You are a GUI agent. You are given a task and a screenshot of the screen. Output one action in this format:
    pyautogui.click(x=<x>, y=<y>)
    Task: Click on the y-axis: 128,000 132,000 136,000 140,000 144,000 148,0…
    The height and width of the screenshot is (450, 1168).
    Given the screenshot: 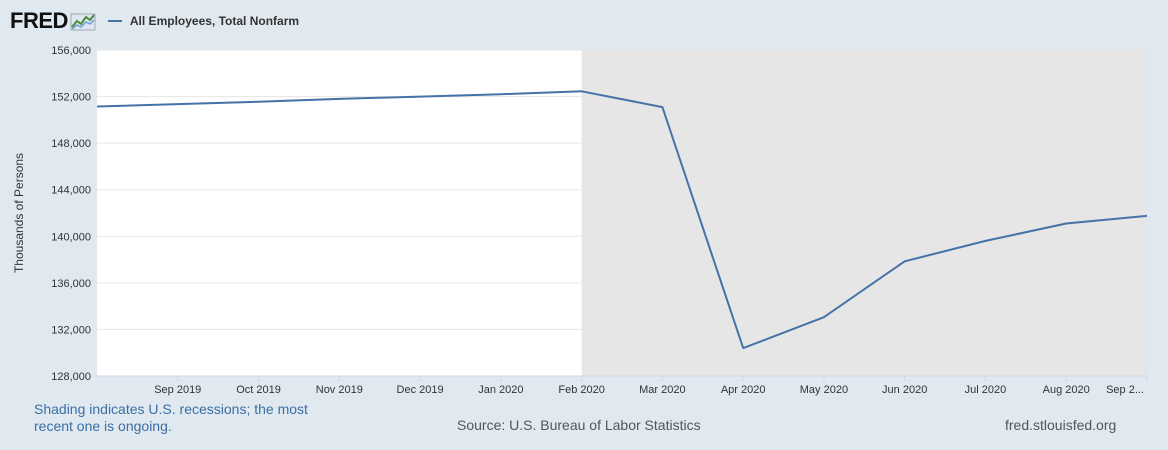 What is the action you would take?
    pyautogui.click(x=71, y=214)
    